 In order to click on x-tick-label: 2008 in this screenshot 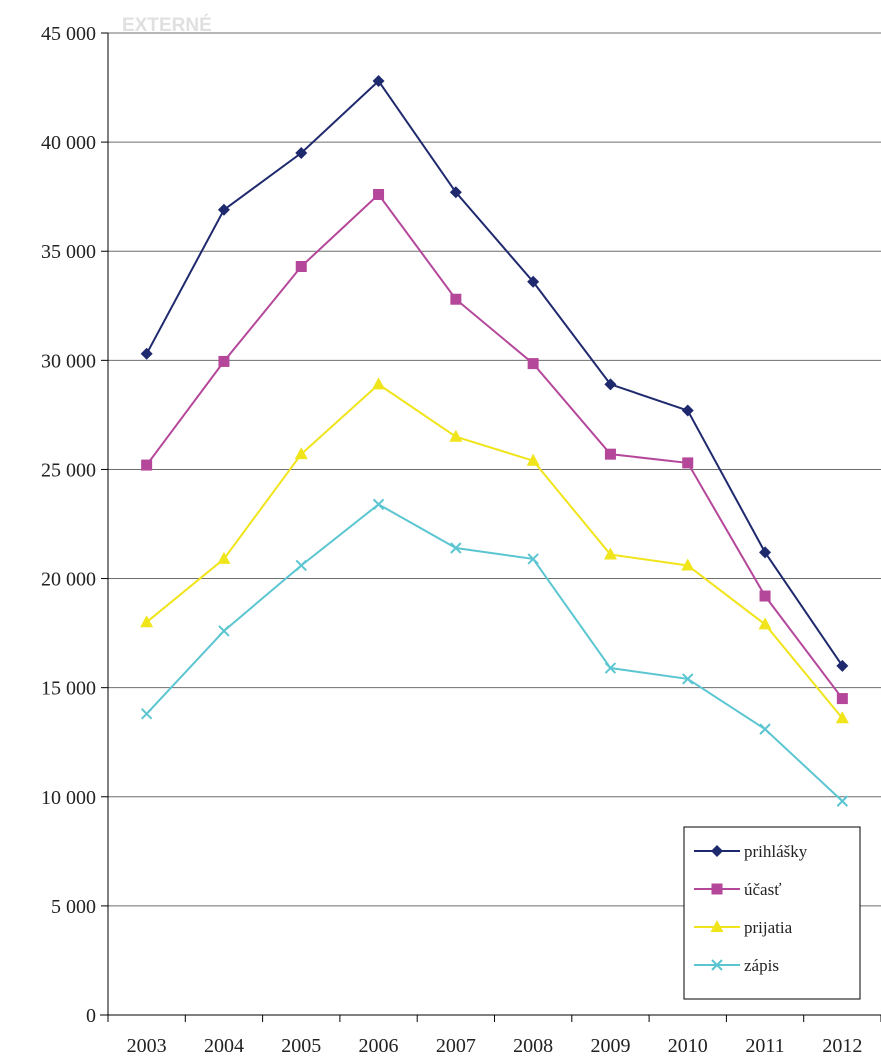, I will do `click(533, 1046)`.